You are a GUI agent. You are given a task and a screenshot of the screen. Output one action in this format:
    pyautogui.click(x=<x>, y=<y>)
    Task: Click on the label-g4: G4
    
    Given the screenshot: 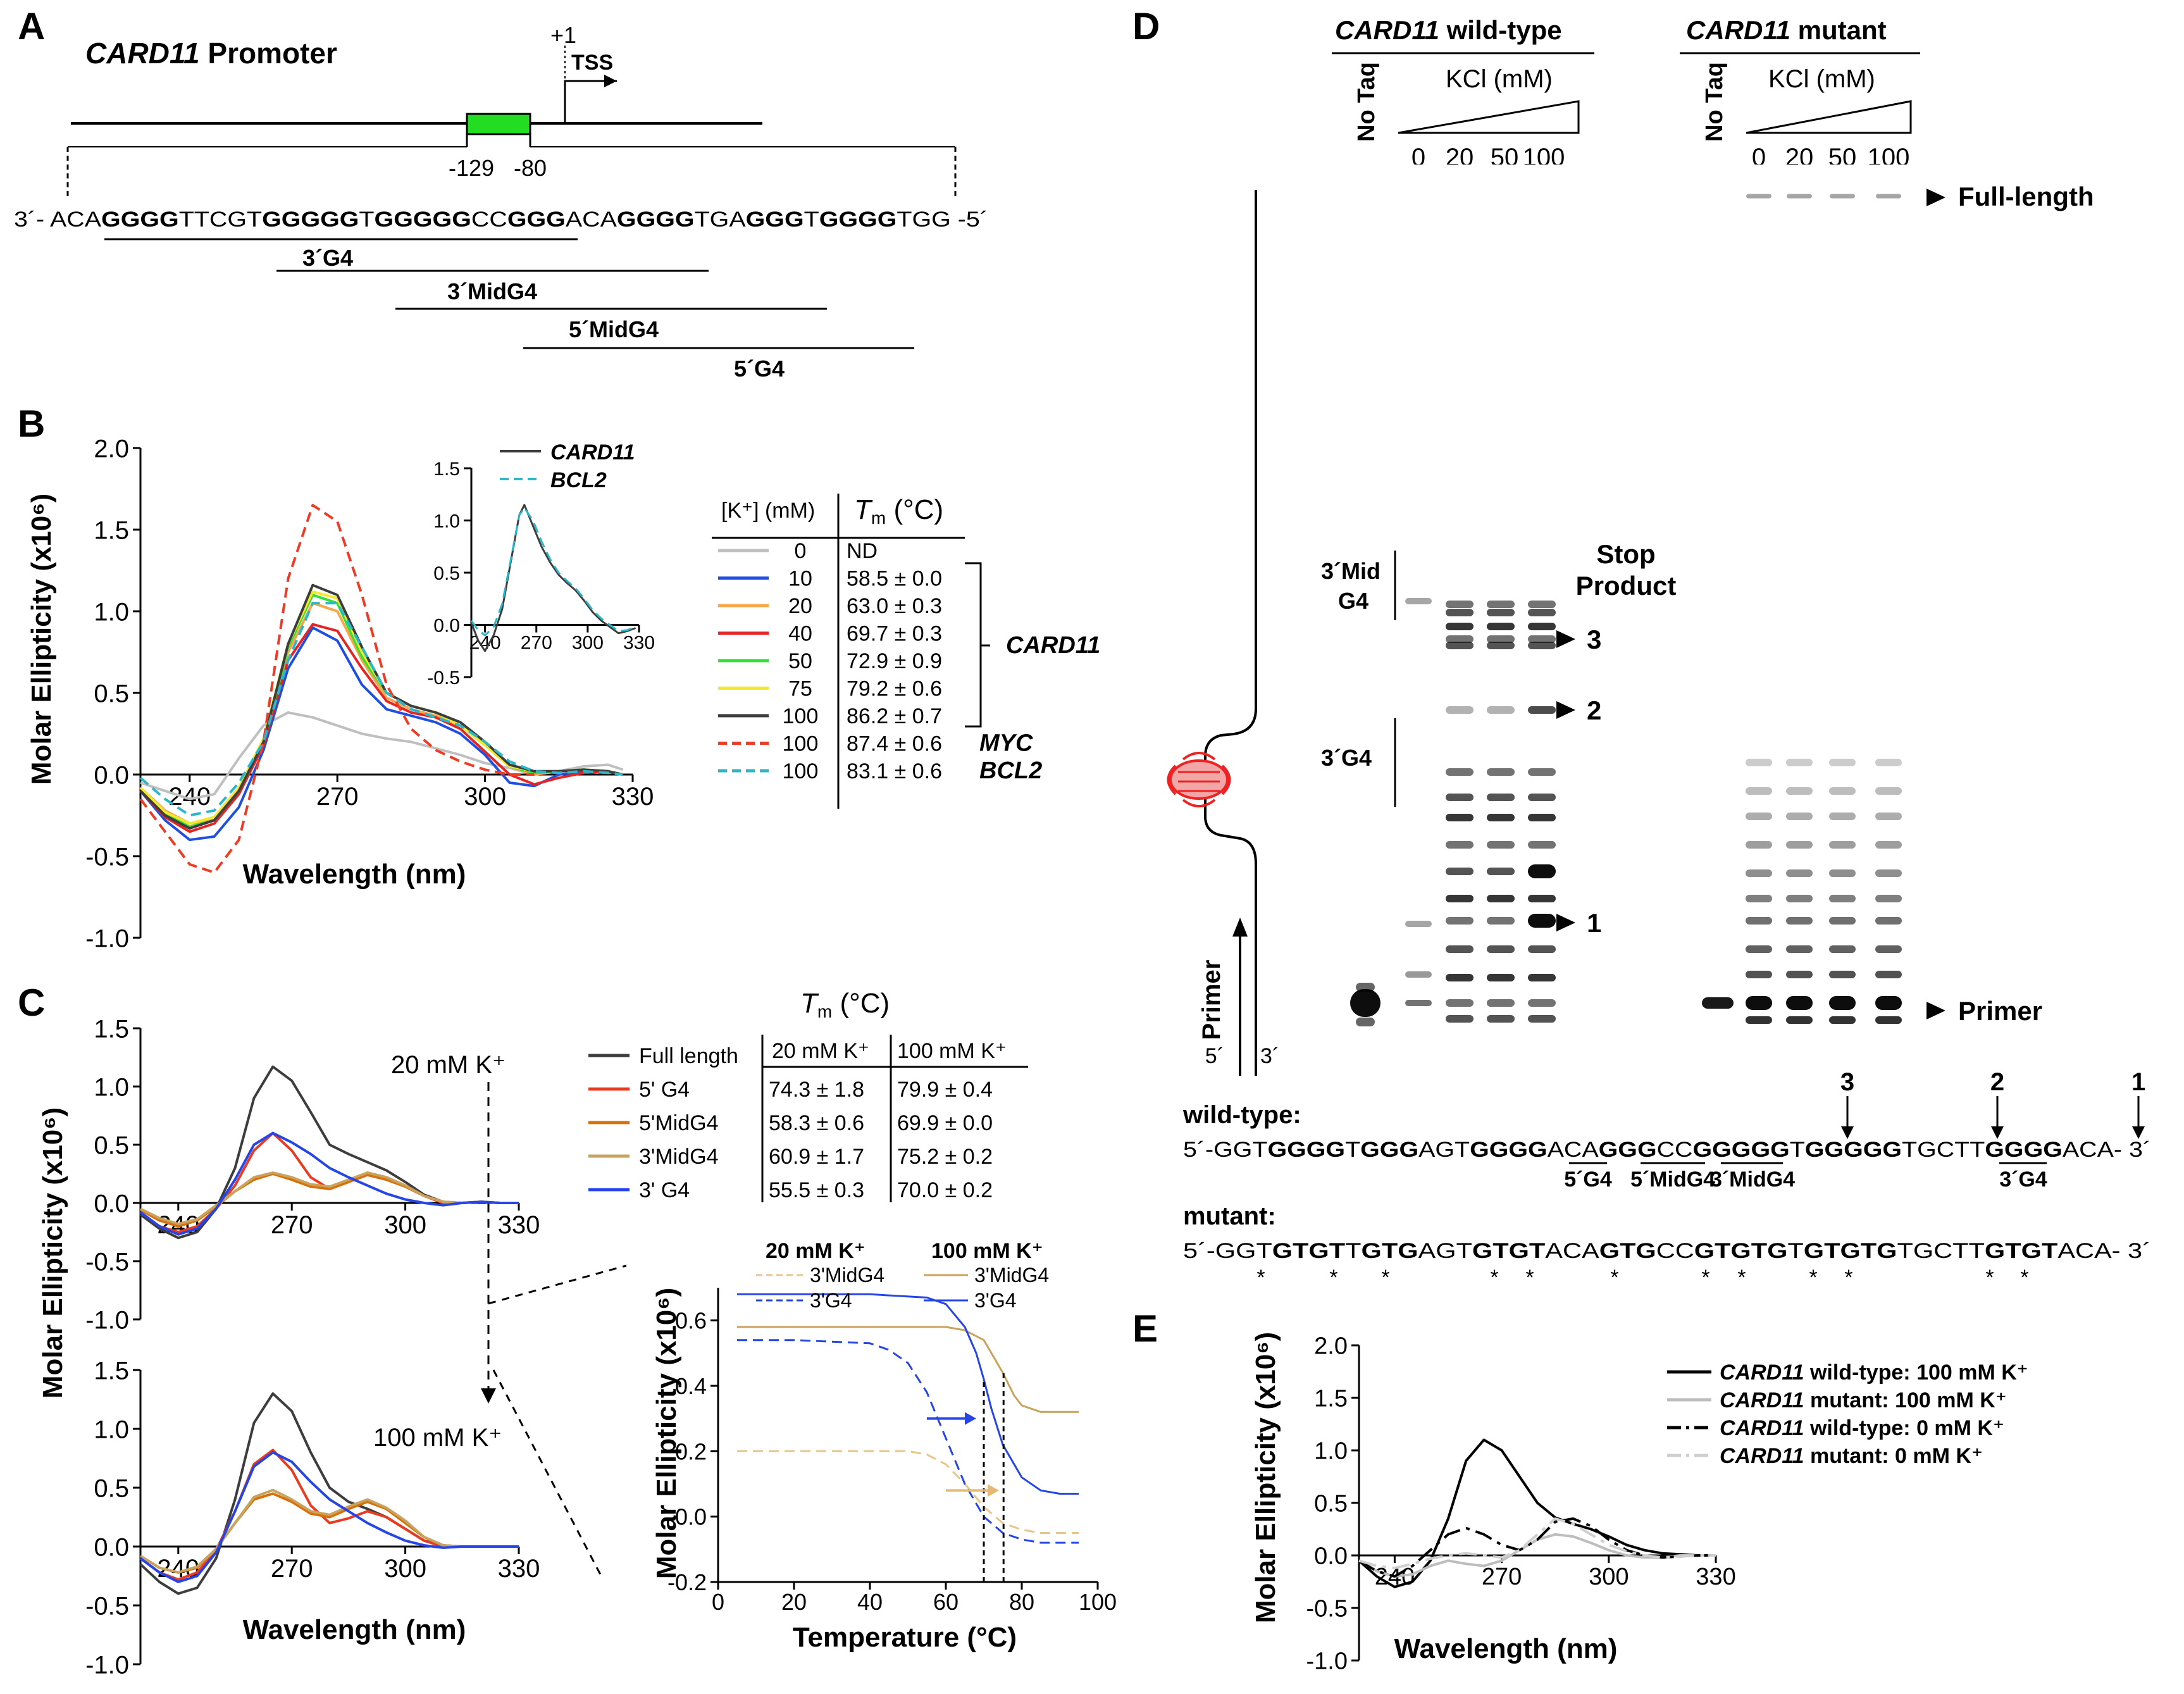 What is the action you would take?
    pyautogui.click(x=1353, y=601)
    